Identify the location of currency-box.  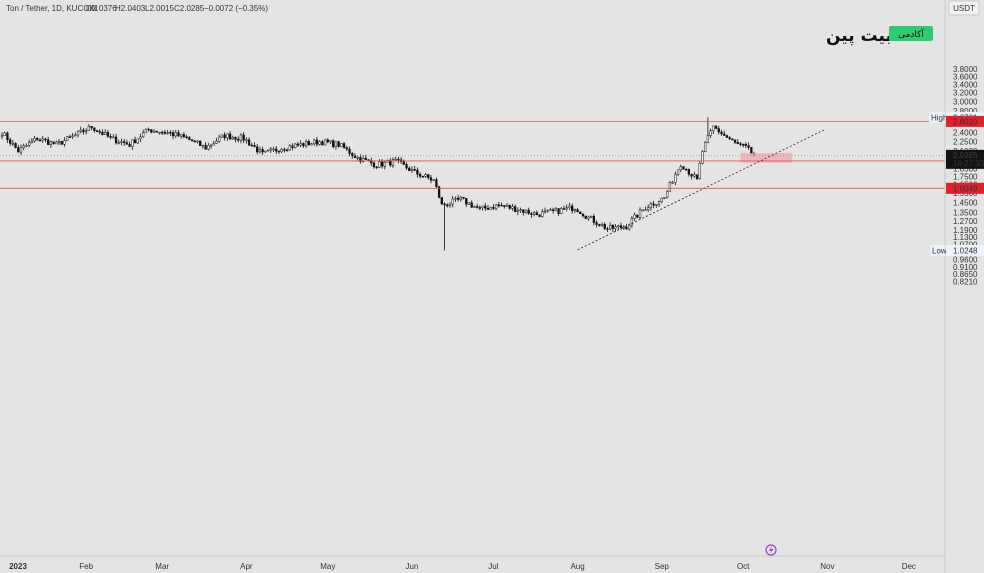
(964, 8).